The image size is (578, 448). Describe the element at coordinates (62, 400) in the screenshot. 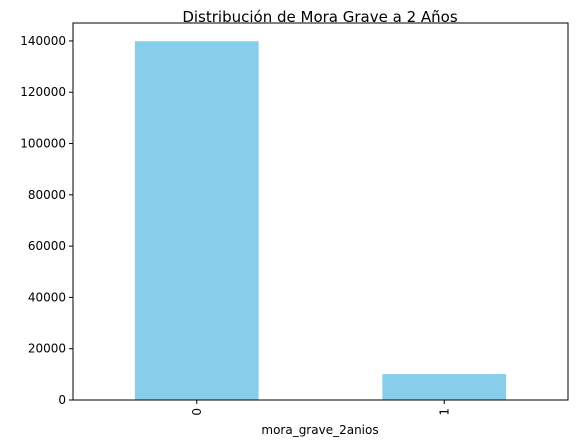

I see `y-tick-label: 0` at that location.